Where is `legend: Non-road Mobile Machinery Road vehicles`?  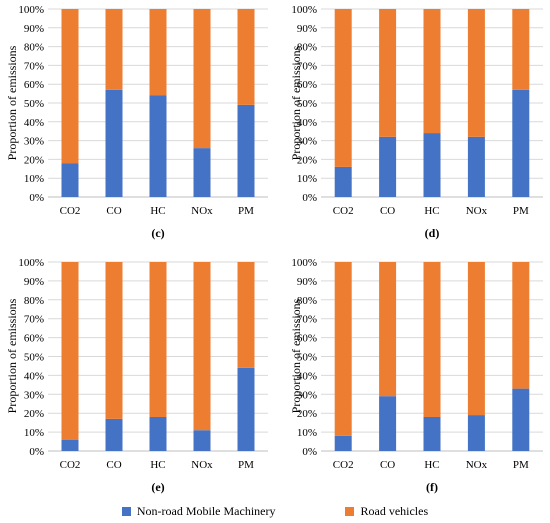 legend: Non-road Mobile Machinery Road vehicles is located at coordinates (275, 511).